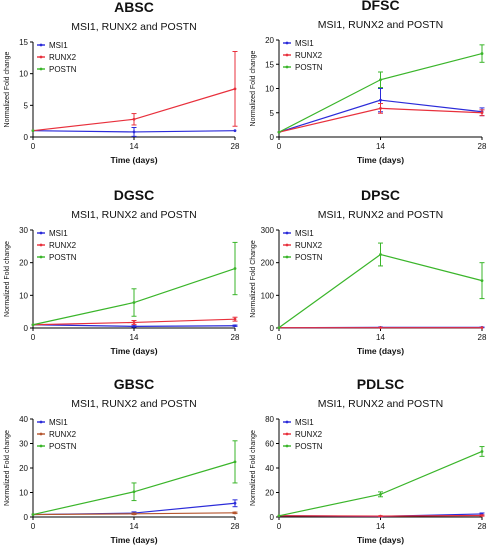 The width and height of the screenshot is (492, 555). Describe the element at coordinates (268, 230) in the screenshot. I see `y-tick-label: 300` at that location.